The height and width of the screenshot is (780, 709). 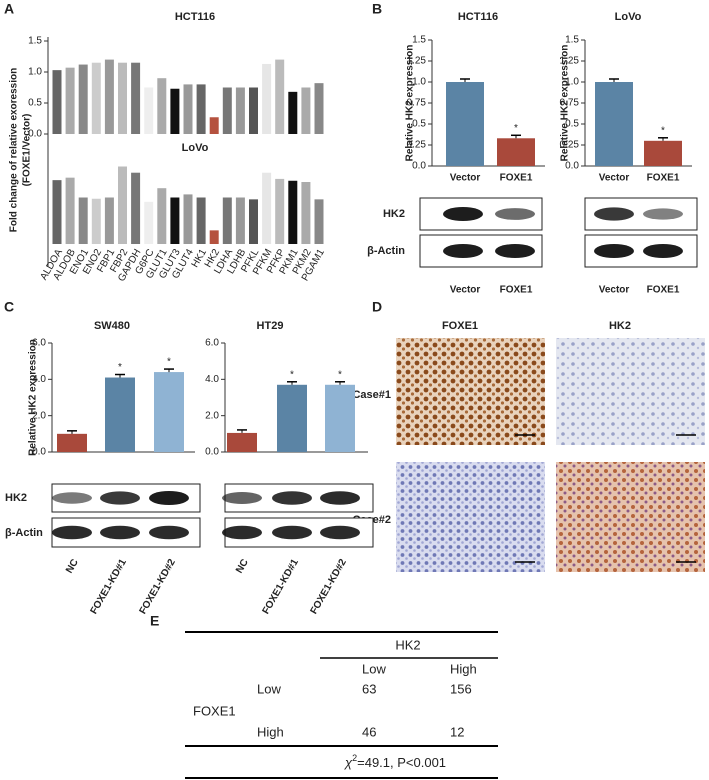 What do you see at coordinates (463, 668) in the screenshot?
I see `table-column: High` at bounding box center [463, 668].